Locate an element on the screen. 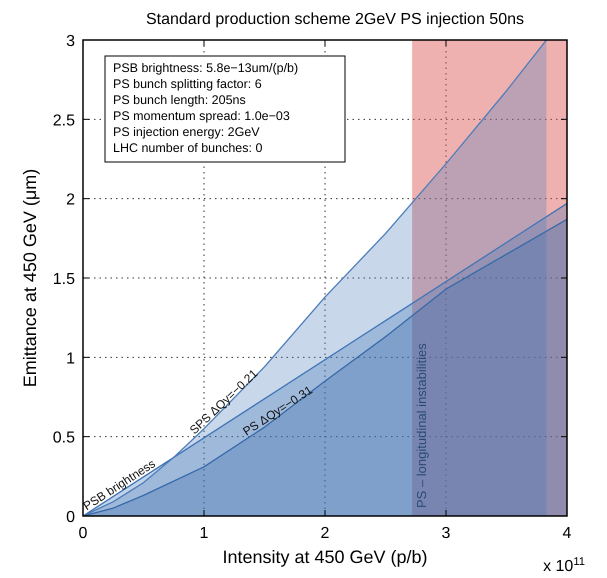 The width and height of the screenshot is (607, 578). x-tick-label: 2 is located at coordinates (325, 533).